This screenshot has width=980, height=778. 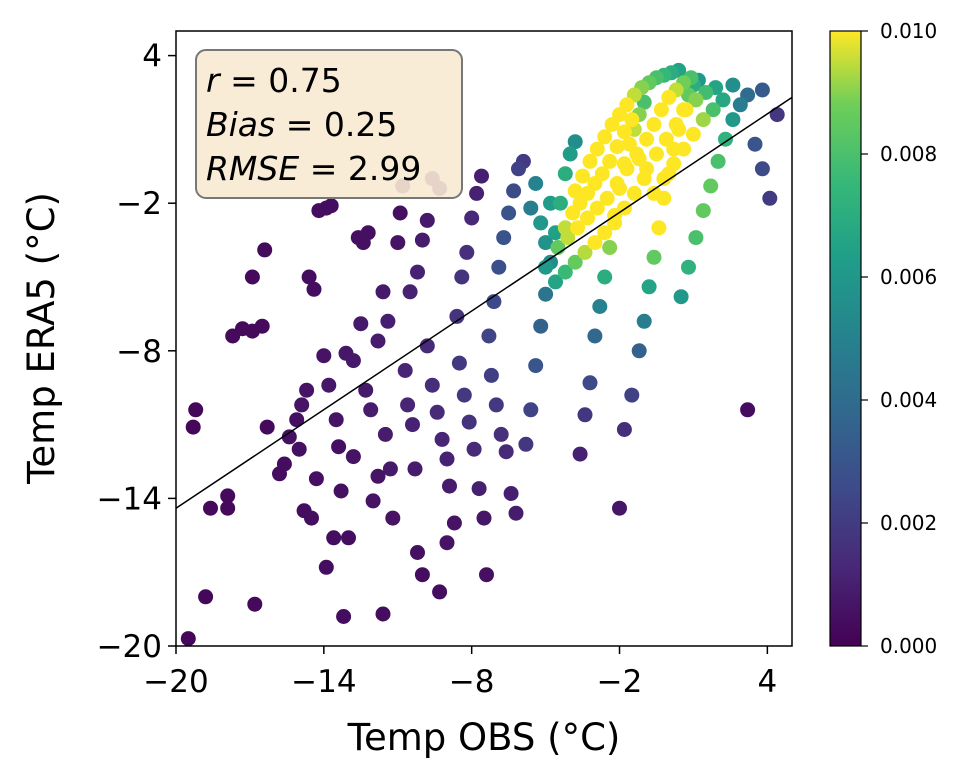 What do you see at coordinates (767, 682) in the screenshot?
I see `x-tick-label: 4` at bounding box center [767, 682].